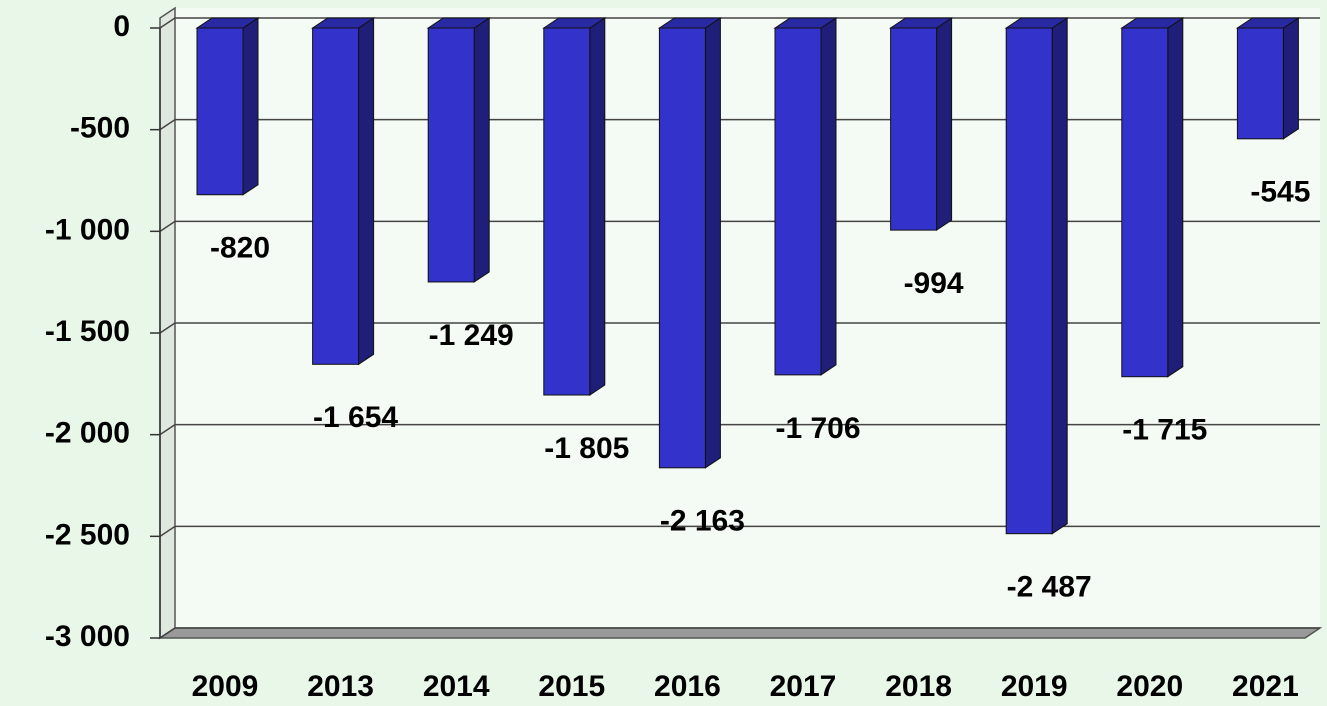 The image size is (1327, 706). I want to click on data-label: -994, so click(934, 283).